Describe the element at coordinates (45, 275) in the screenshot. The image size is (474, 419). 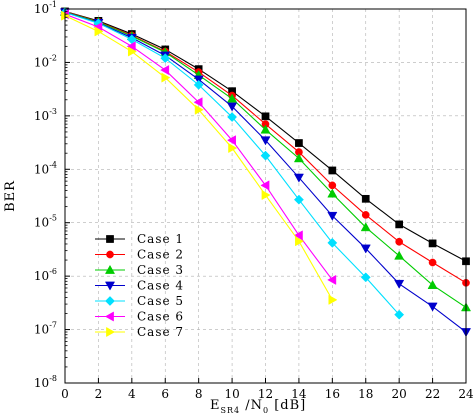
I see `y-tick-label: 10⁻⁶` at that location.